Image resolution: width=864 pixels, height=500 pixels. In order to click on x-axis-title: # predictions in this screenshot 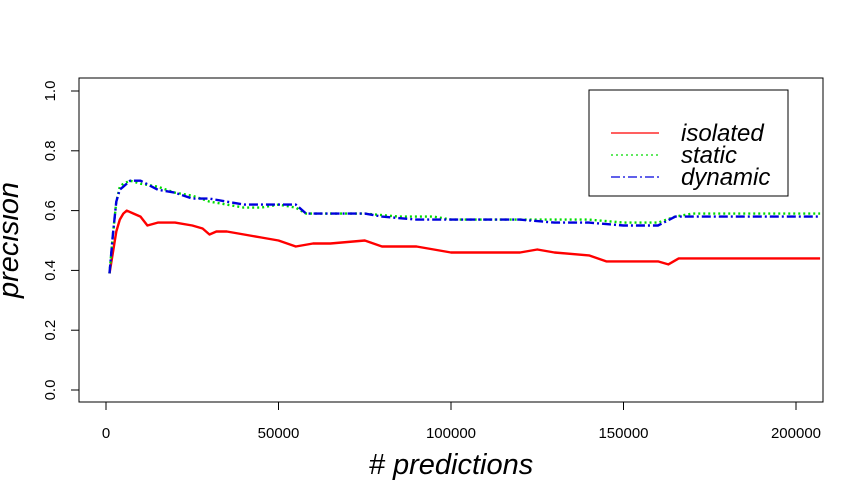, I will do `click(451, 465)`.